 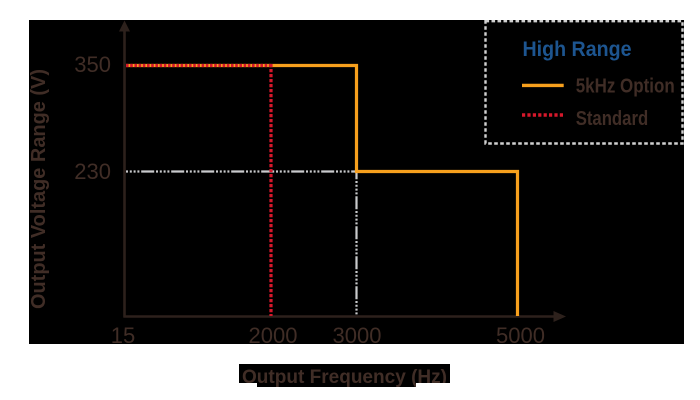 I want to click on svg-text: 230, so click(x=92, y=171).